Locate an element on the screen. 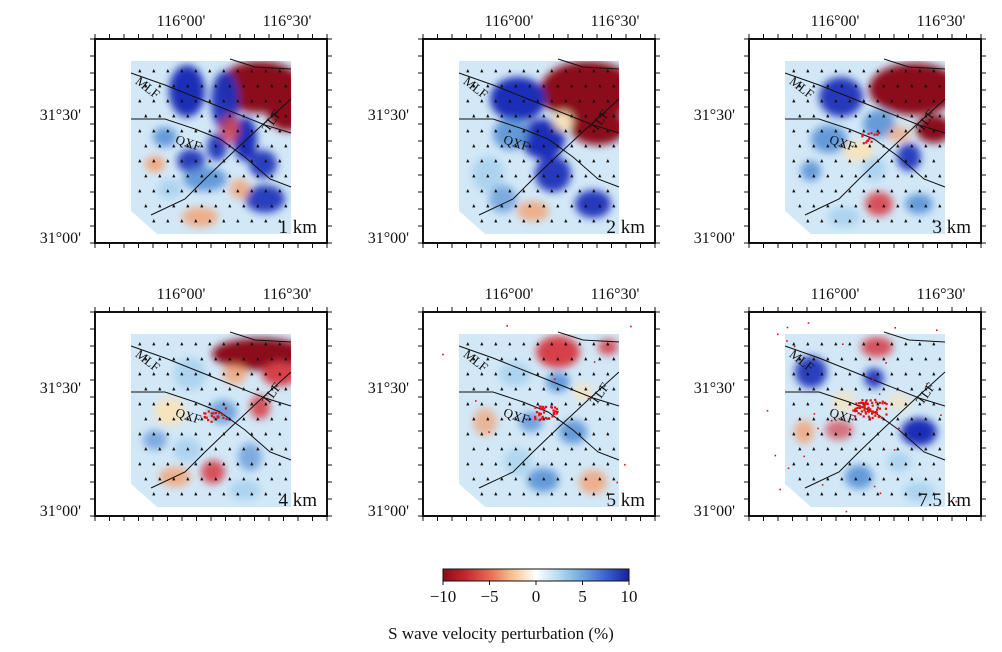 The width and height of the screenshot is (1002, 652). fault-tlf-line is located at coordinates (549, 157).